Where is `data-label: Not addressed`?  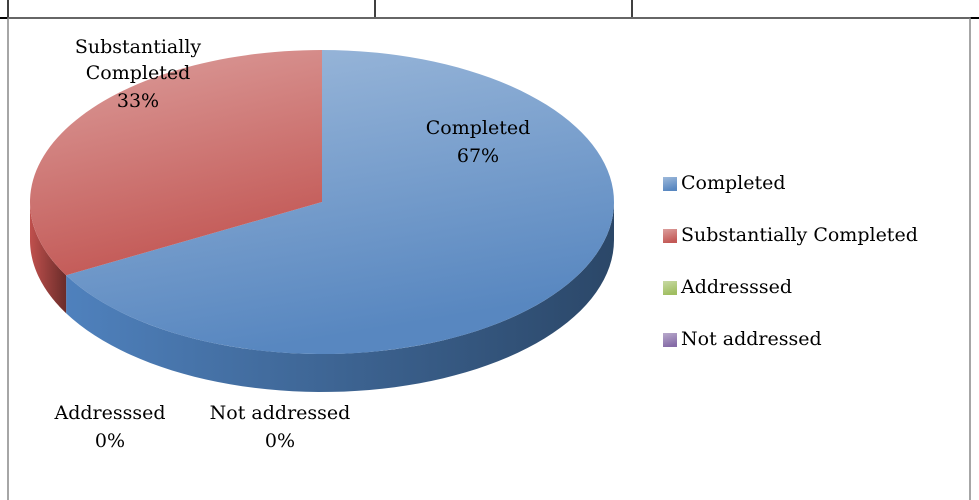
data-label: Not addressed is located at coordinates (280, 413).